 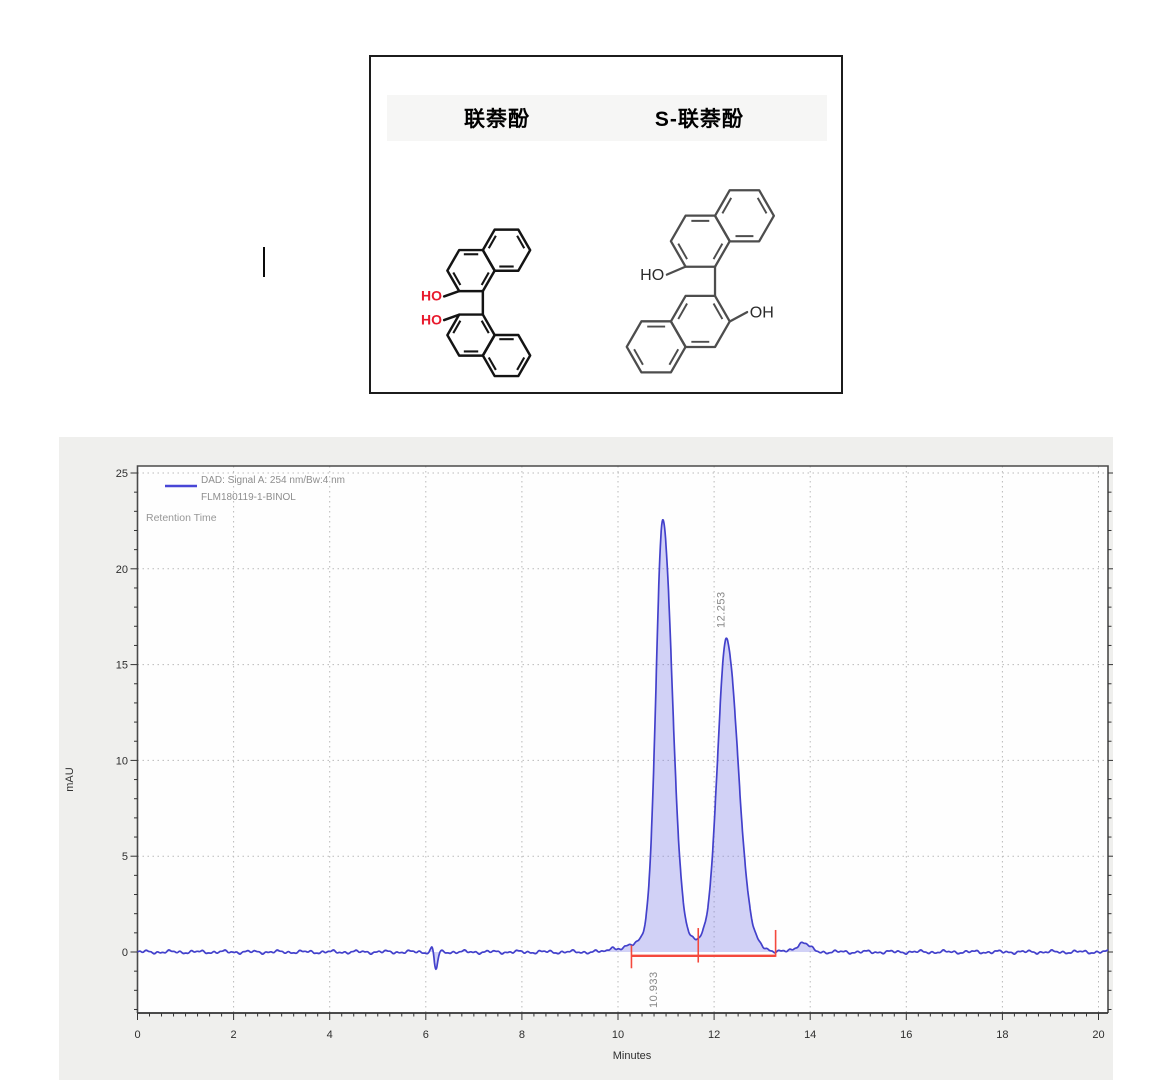 I want to click on y-tick-label: 20, so click(x=122, y=570).